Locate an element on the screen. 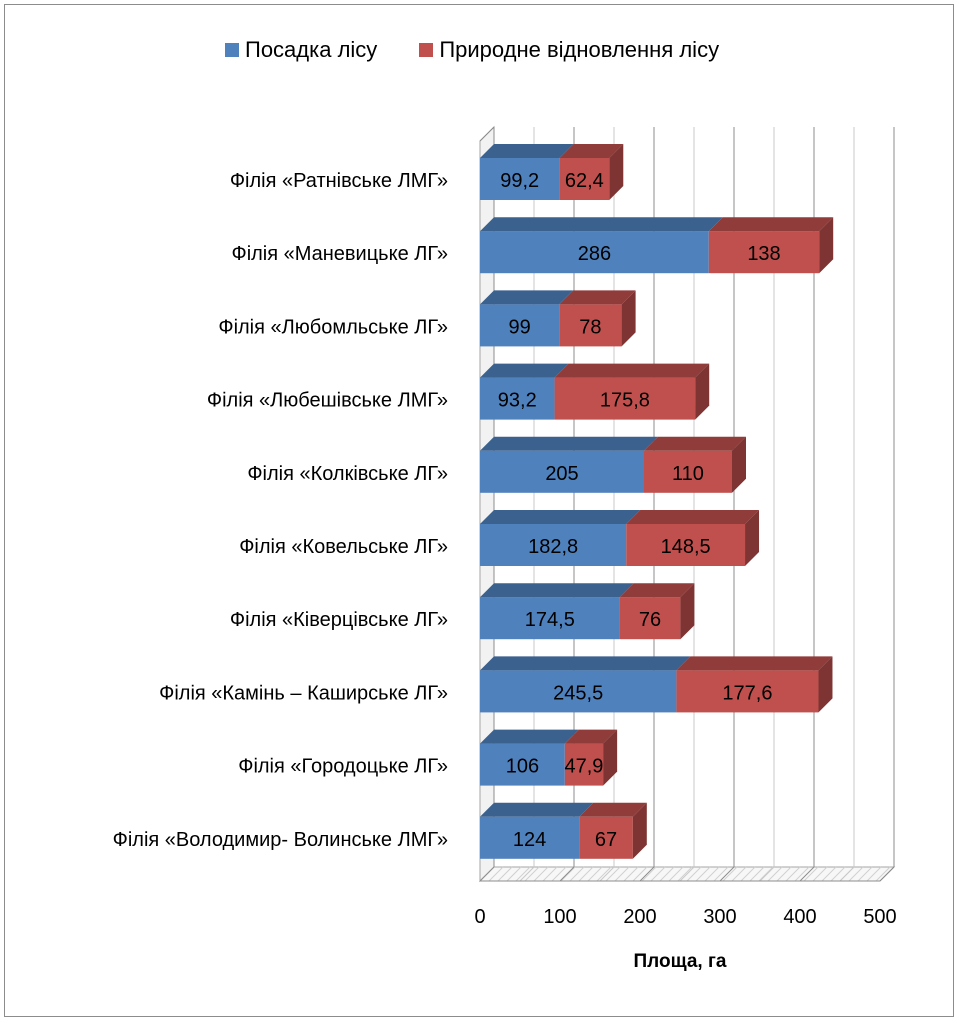  data-label: 76 is located at coordinates (650, 620).